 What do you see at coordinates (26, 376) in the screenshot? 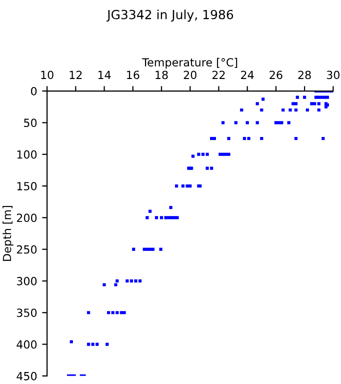
I see `y-tick-label: 450` at bounding box center [26, 376].